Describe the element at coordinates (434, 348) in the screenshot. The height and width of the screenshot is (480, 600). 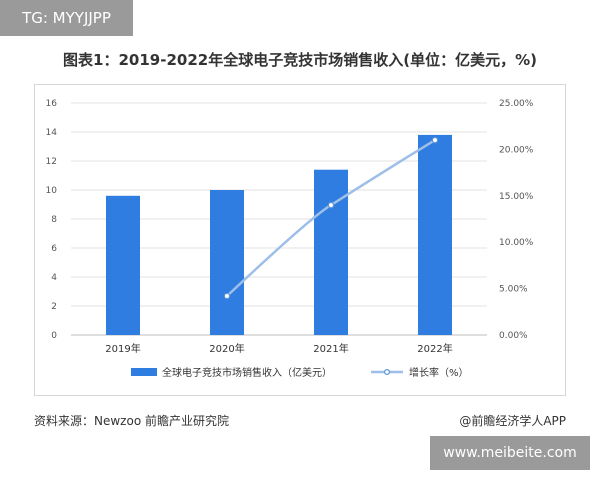
I see `x-tick-label: 2022年` at that location.